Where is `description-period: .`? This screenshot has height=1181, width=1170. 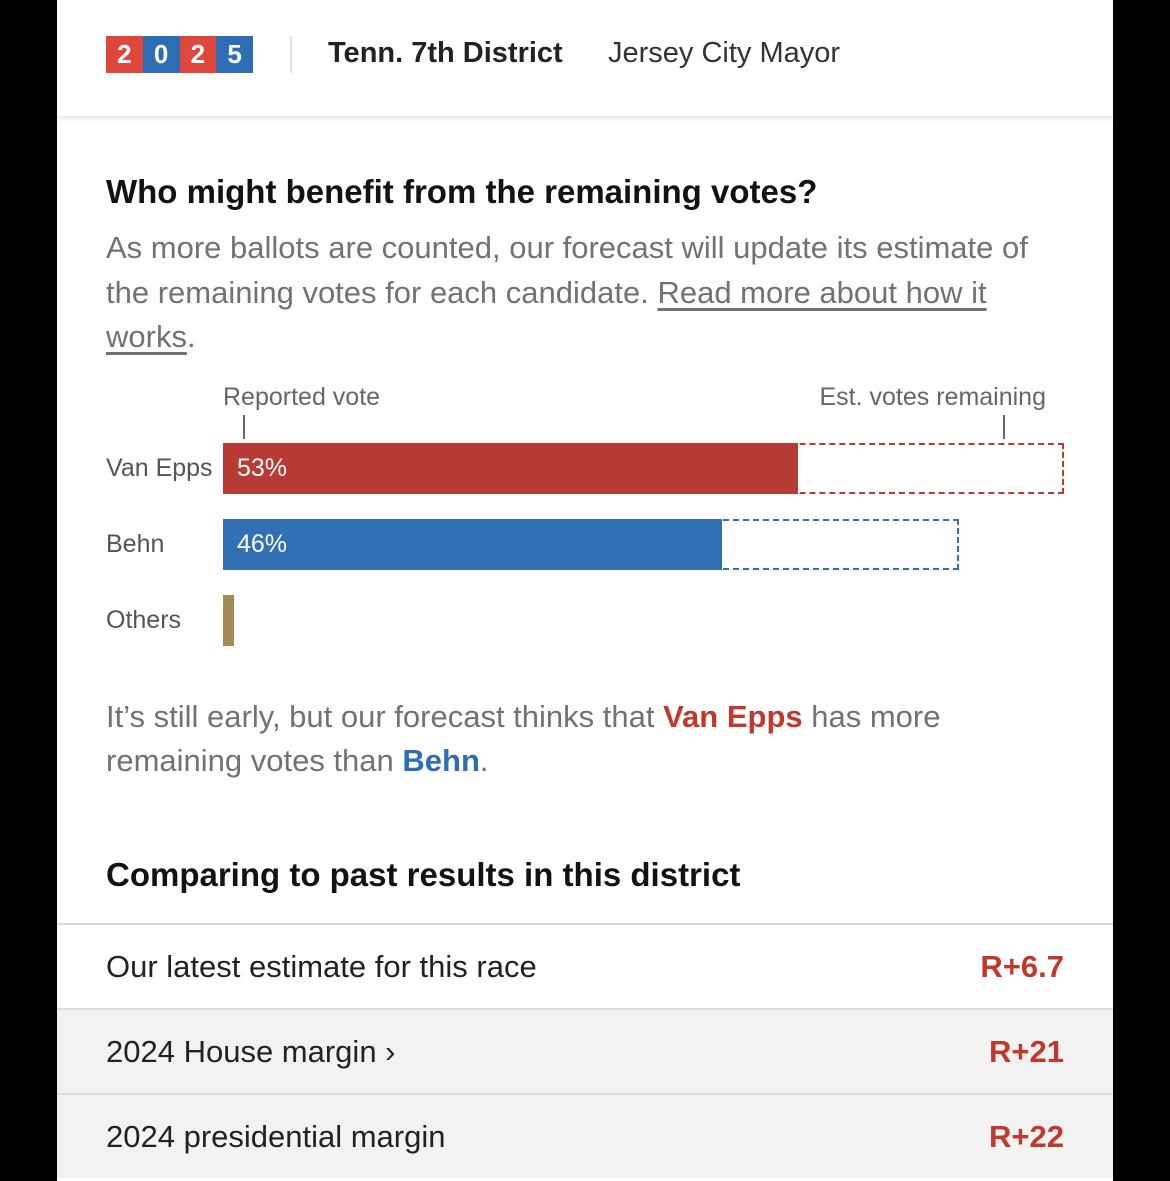 description-period: . is located at coordinates (191, 336).